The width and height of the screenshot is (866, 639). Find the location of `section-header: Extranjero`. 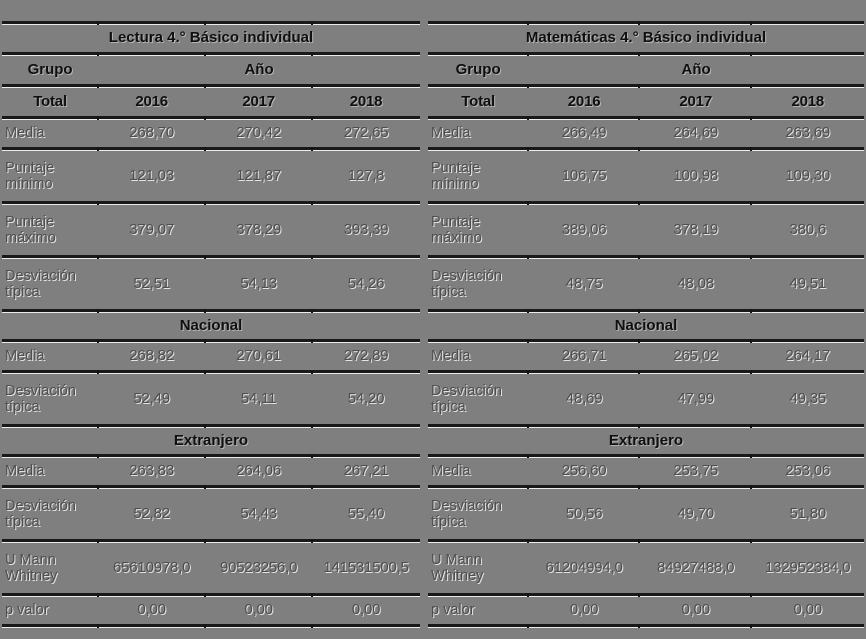

section-header: Extranjero is located at coordinates (211, 440).